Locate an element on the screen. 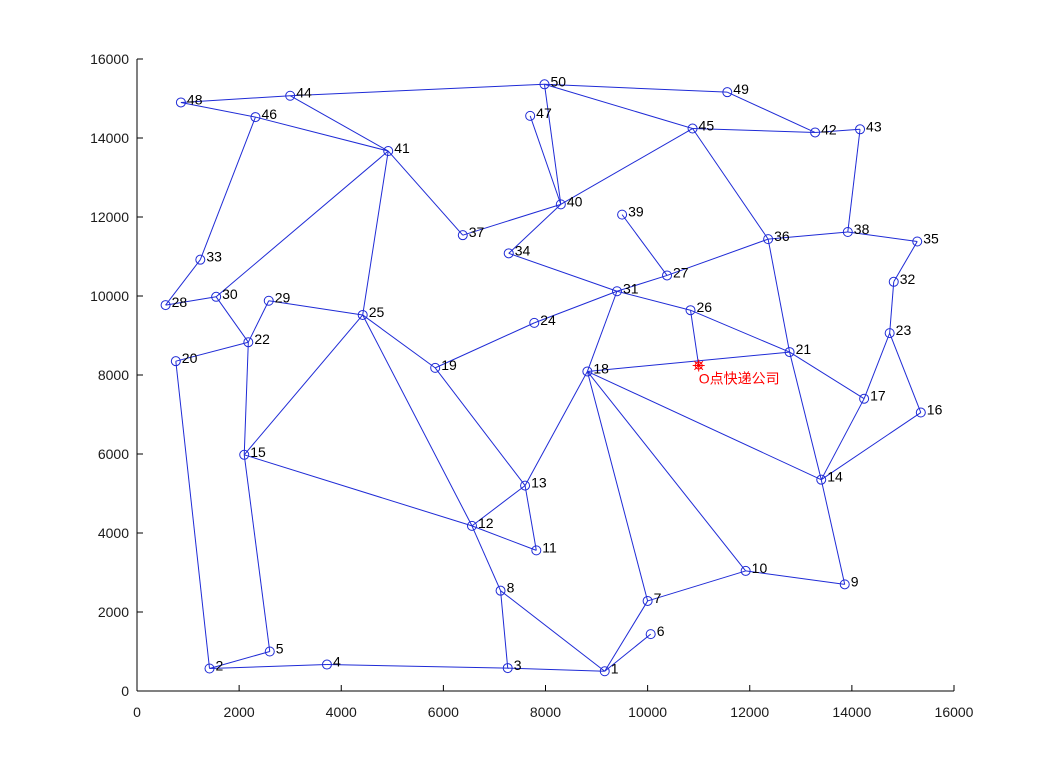 The width and height of the screenshot is (1055, 777). node-label-25: 25 is located at coordinates (377, 312).